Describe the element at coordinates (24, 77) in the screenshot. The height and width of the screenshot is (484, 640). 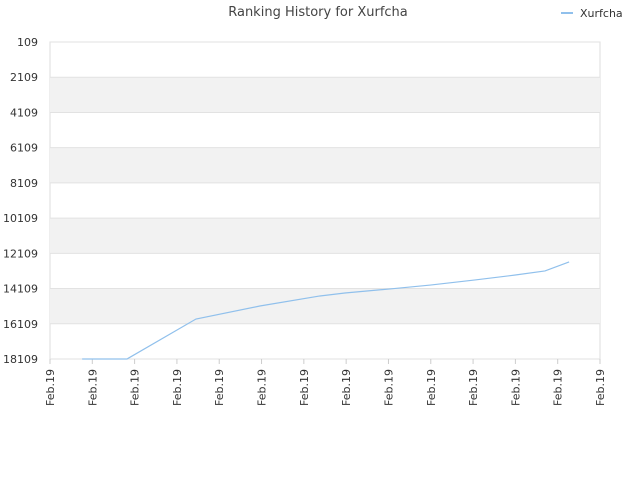
I see `y-tick-label: 2109` at that location.